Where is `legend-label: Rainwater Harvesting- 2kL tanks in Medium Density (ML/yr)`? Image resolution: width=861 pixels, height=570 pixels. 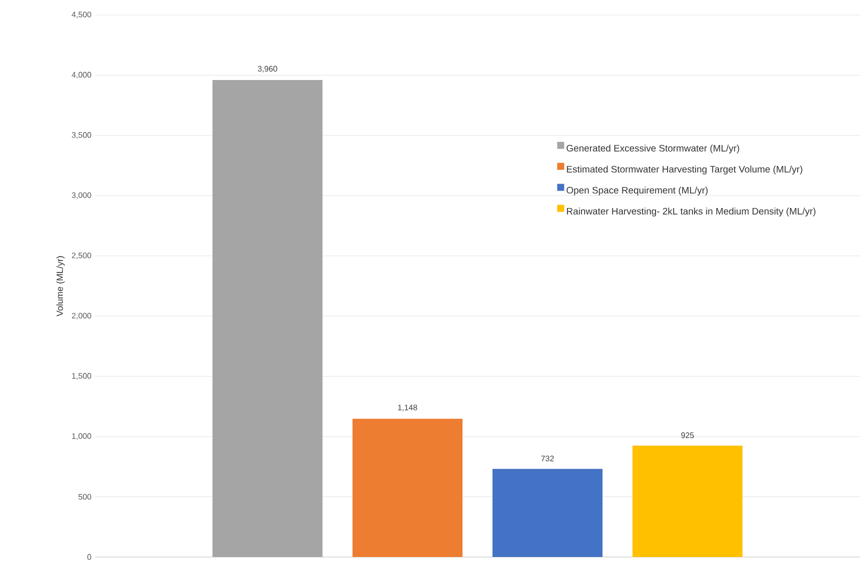 legend-label: Rainwater Harvesting- 2kL tanks in Medium Density (ML/yr) is located at coordinates (691, 212).